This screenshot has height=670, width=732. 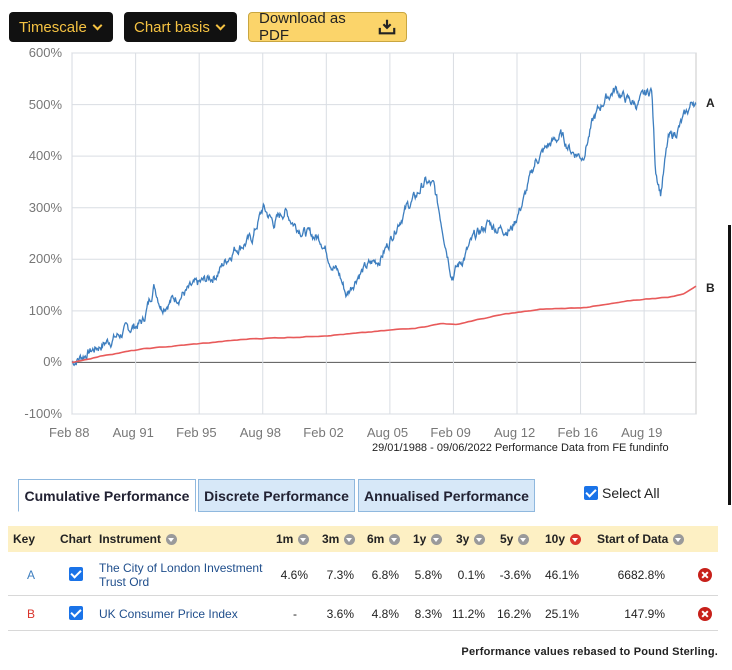 What do you see at coordinates (45, 156) in the screenshot?
I see `y-tick-label: 400%` at bounding box center [45, 156].